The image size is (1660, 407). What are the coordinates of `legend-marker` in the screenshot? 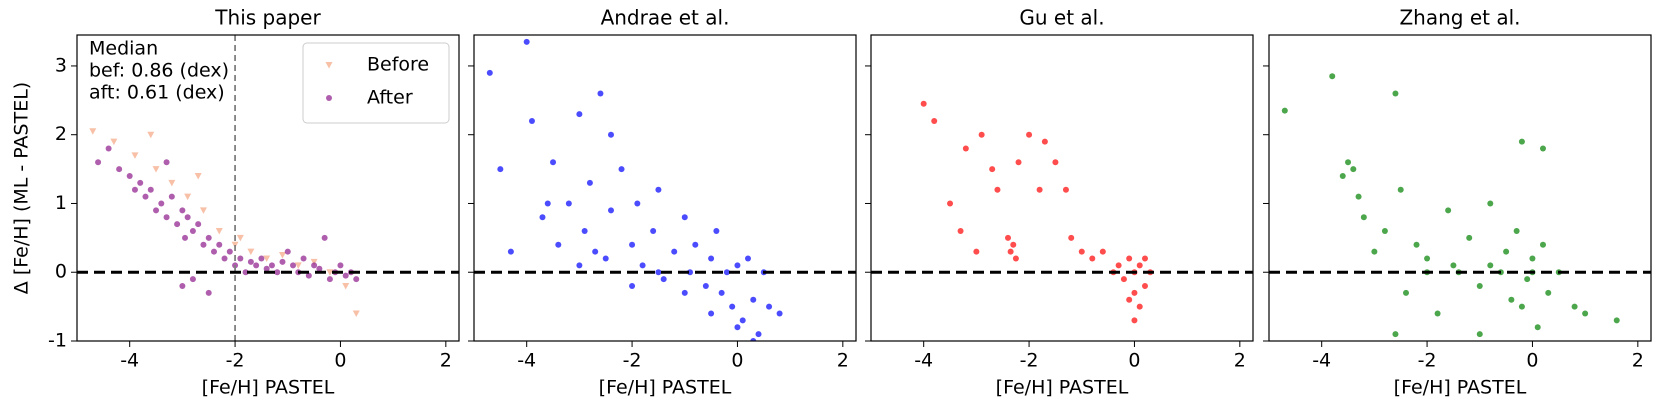 It's located at (329, 98).